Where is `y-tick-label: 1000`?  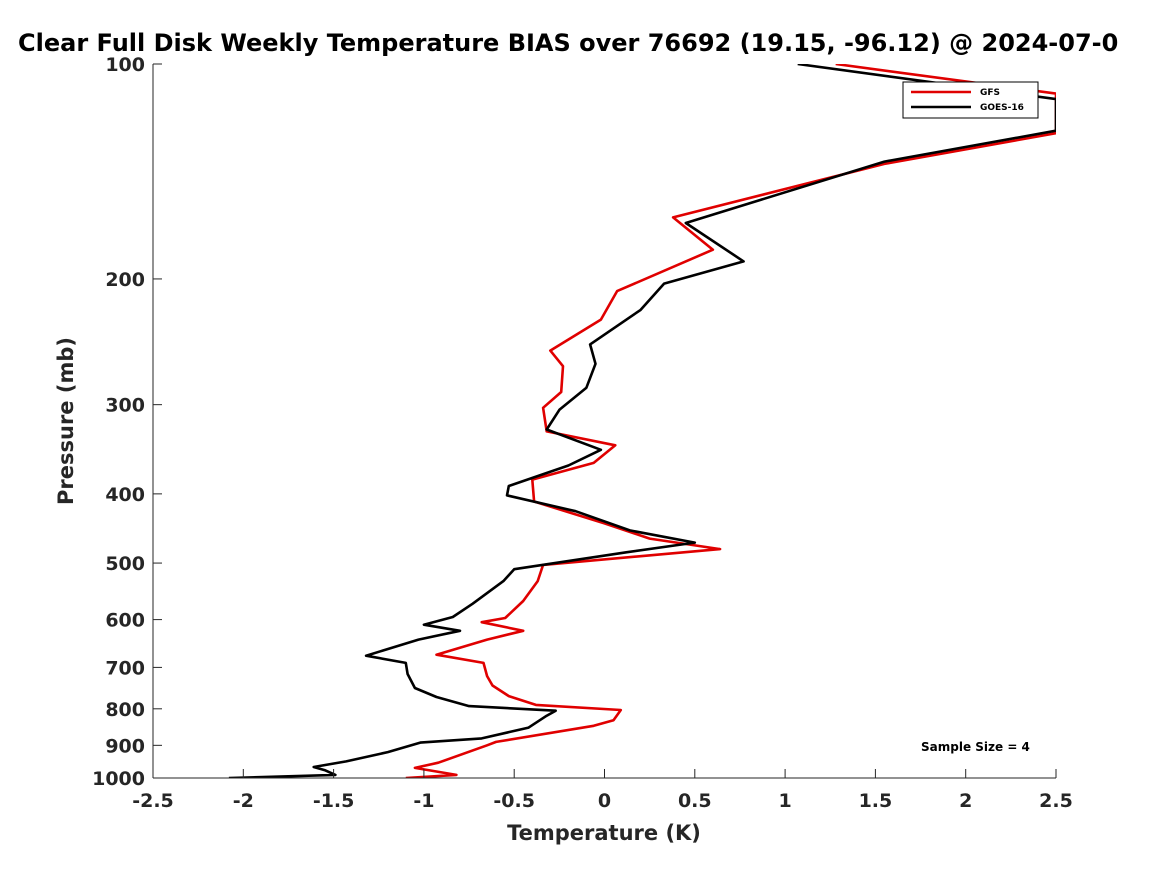
y-tick-label: 1000 is located at coordinates (118, 779).